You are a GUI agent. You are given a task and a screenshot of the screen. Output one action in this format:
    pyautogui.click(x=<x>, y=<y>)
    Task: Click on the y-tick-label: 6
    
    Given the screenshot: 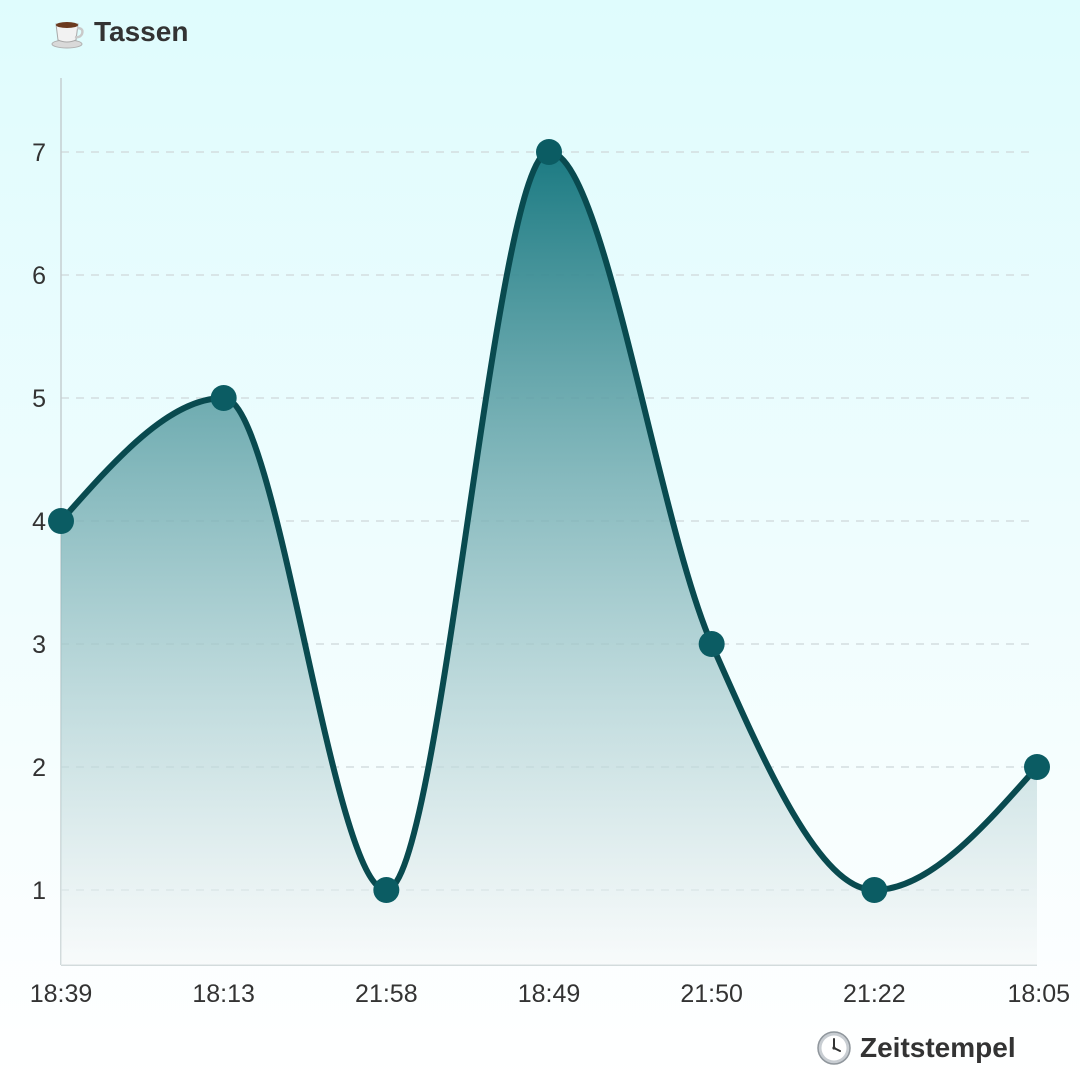 What is the action you would take?
    pyautogui.click(x=39, y=276)
    